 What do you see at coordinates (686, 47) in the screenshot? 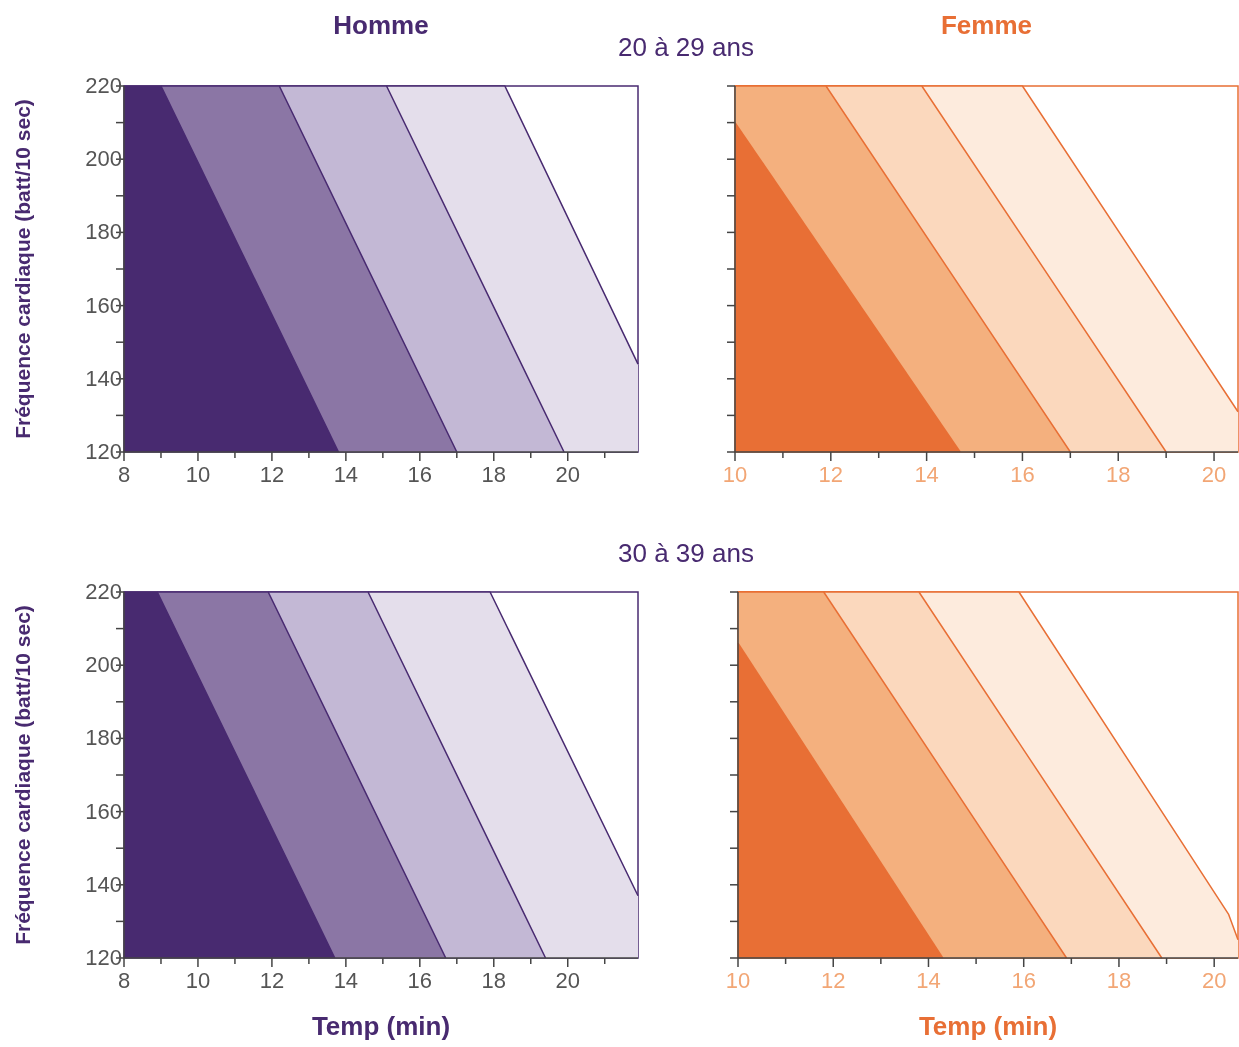
I see `chart-subtitle: 20 à 29 ans` at bounding box center [686, 47].